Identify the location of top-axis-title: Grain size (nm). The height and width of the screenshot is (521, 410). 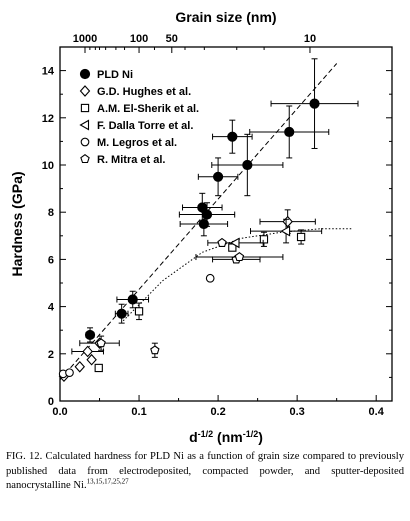
(225, 17).